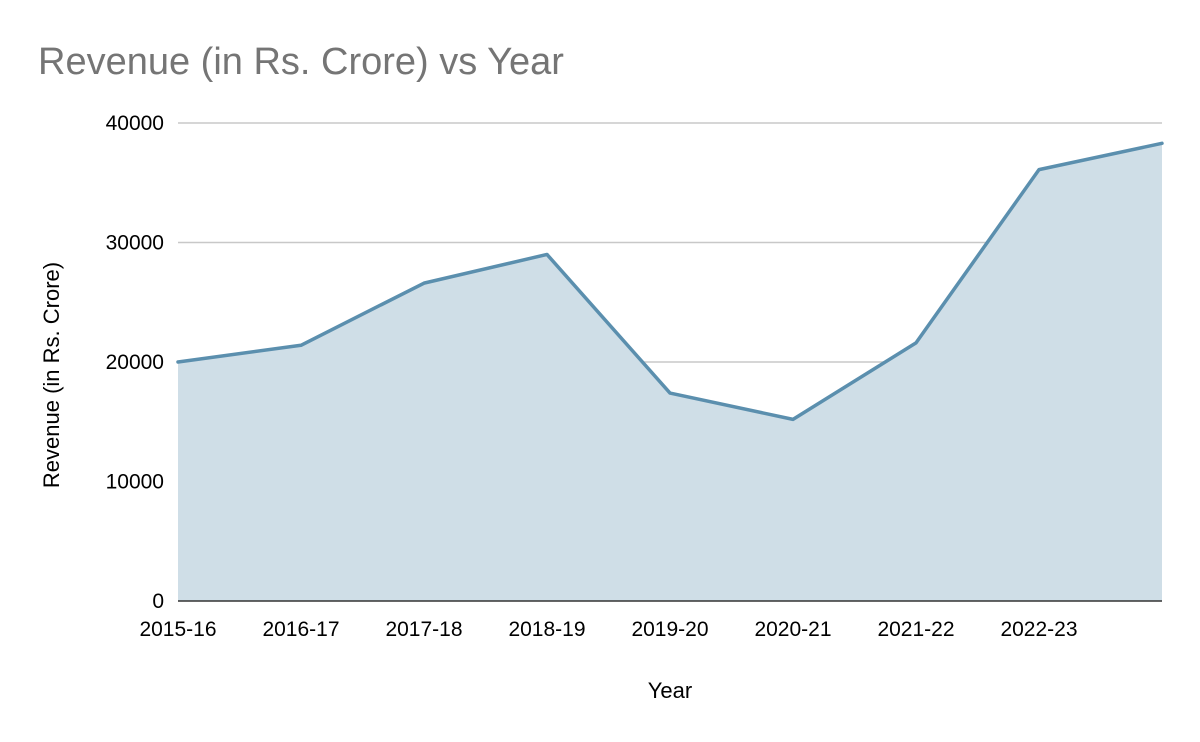 Image resolution: width=1200 pixels, height=742 pixels. I want to click on x-tick-label: 2022-23, so click(1038, 629).